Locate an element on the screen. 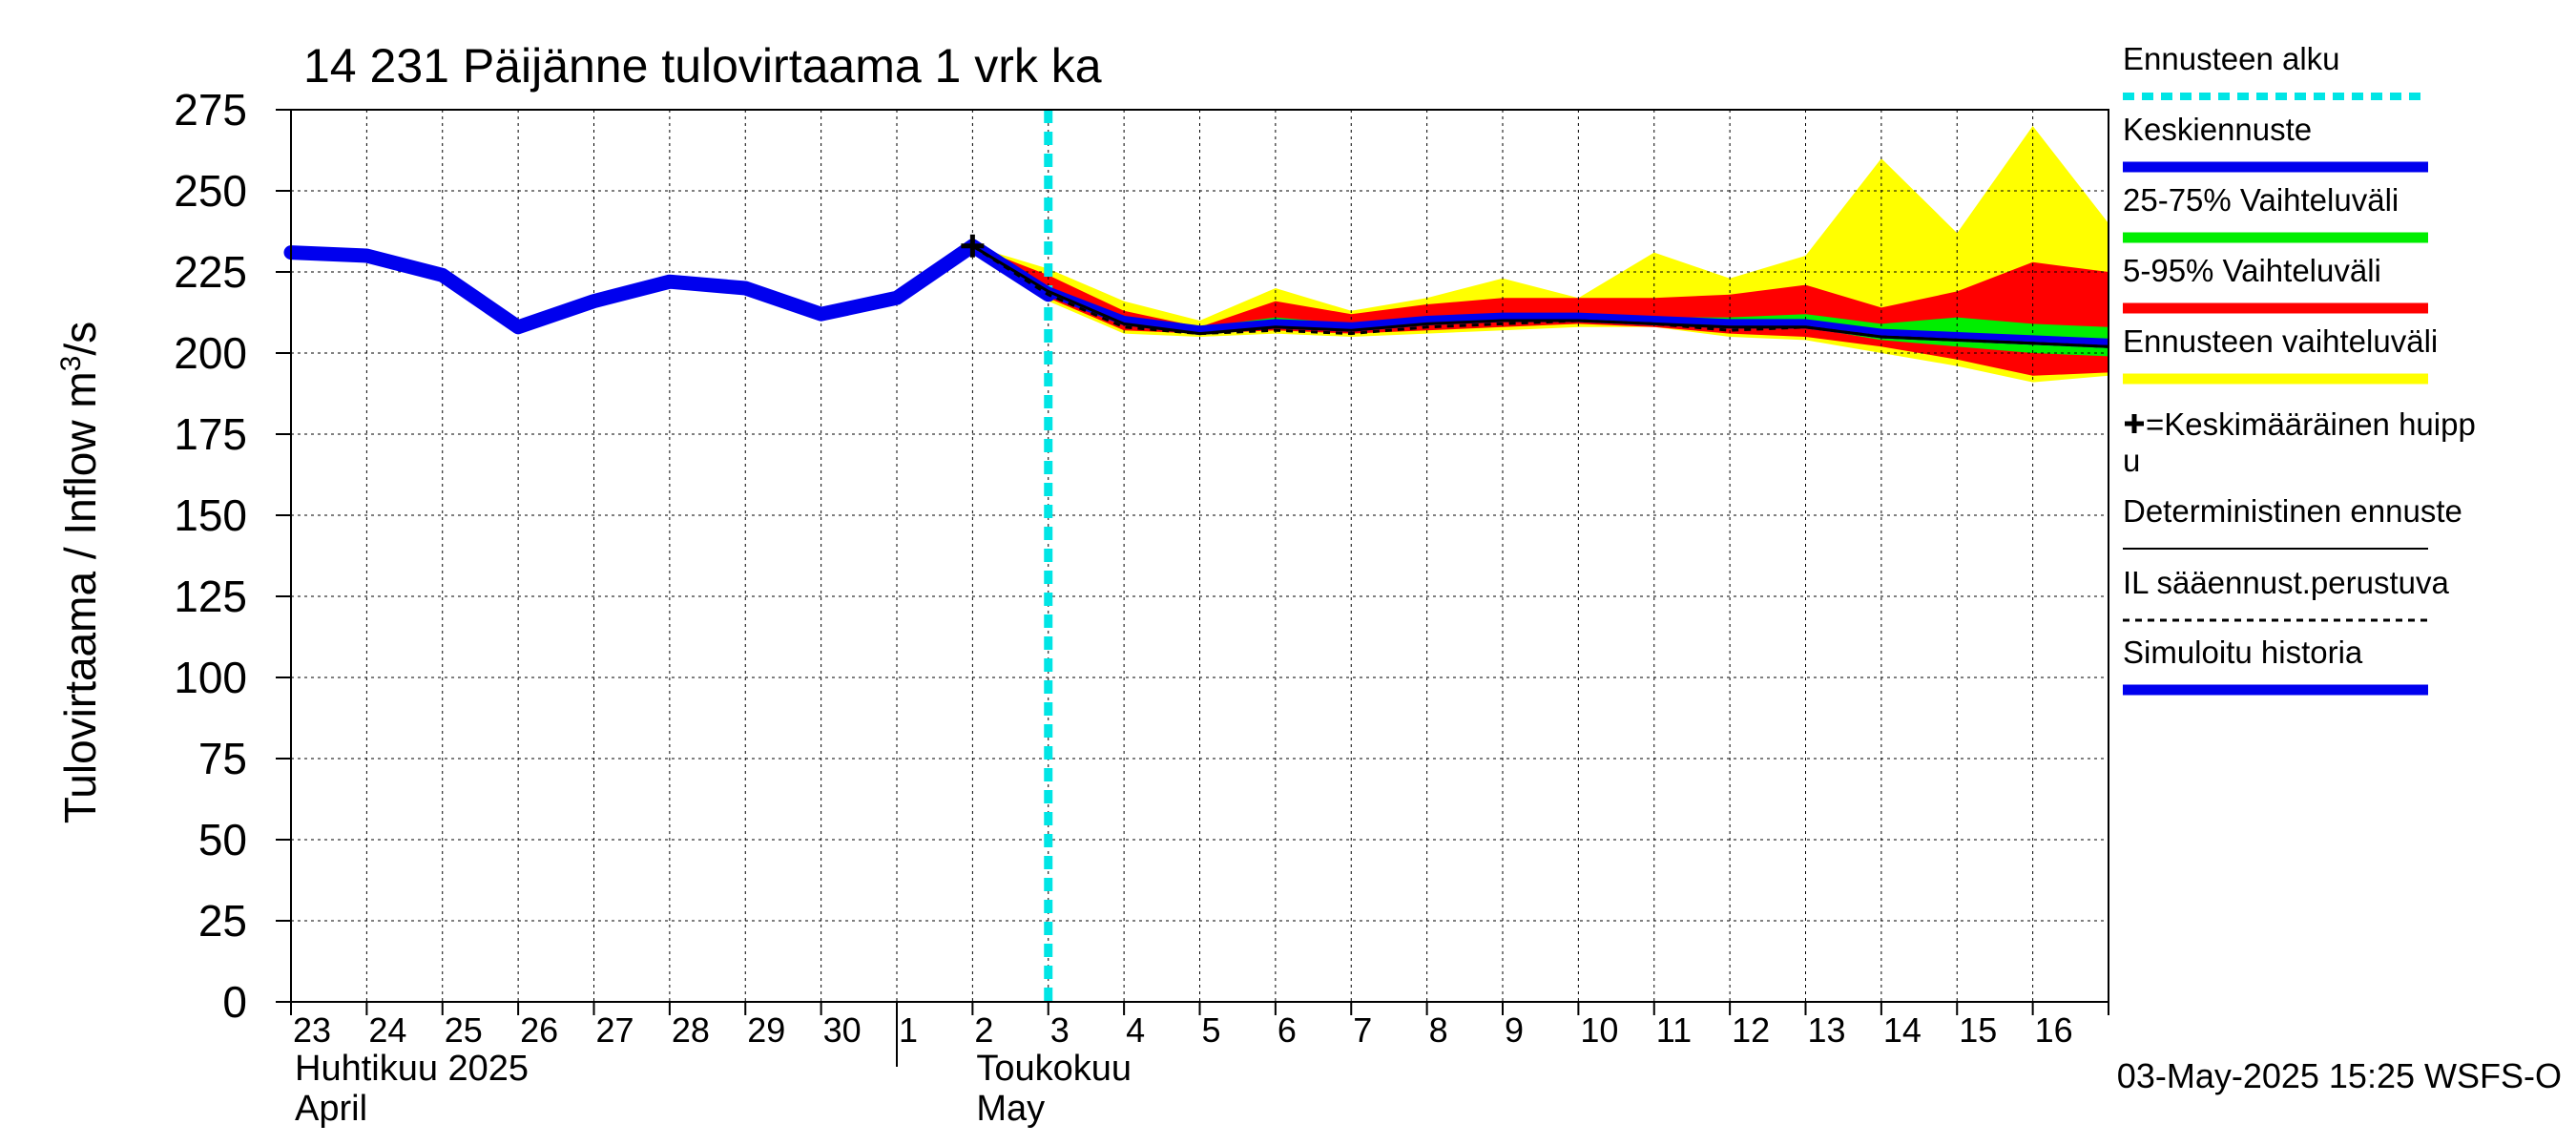 This screenshot has width=2576, height=1145. legend-item: Deterministinen ennuste is located at coordinates (2292, 521).